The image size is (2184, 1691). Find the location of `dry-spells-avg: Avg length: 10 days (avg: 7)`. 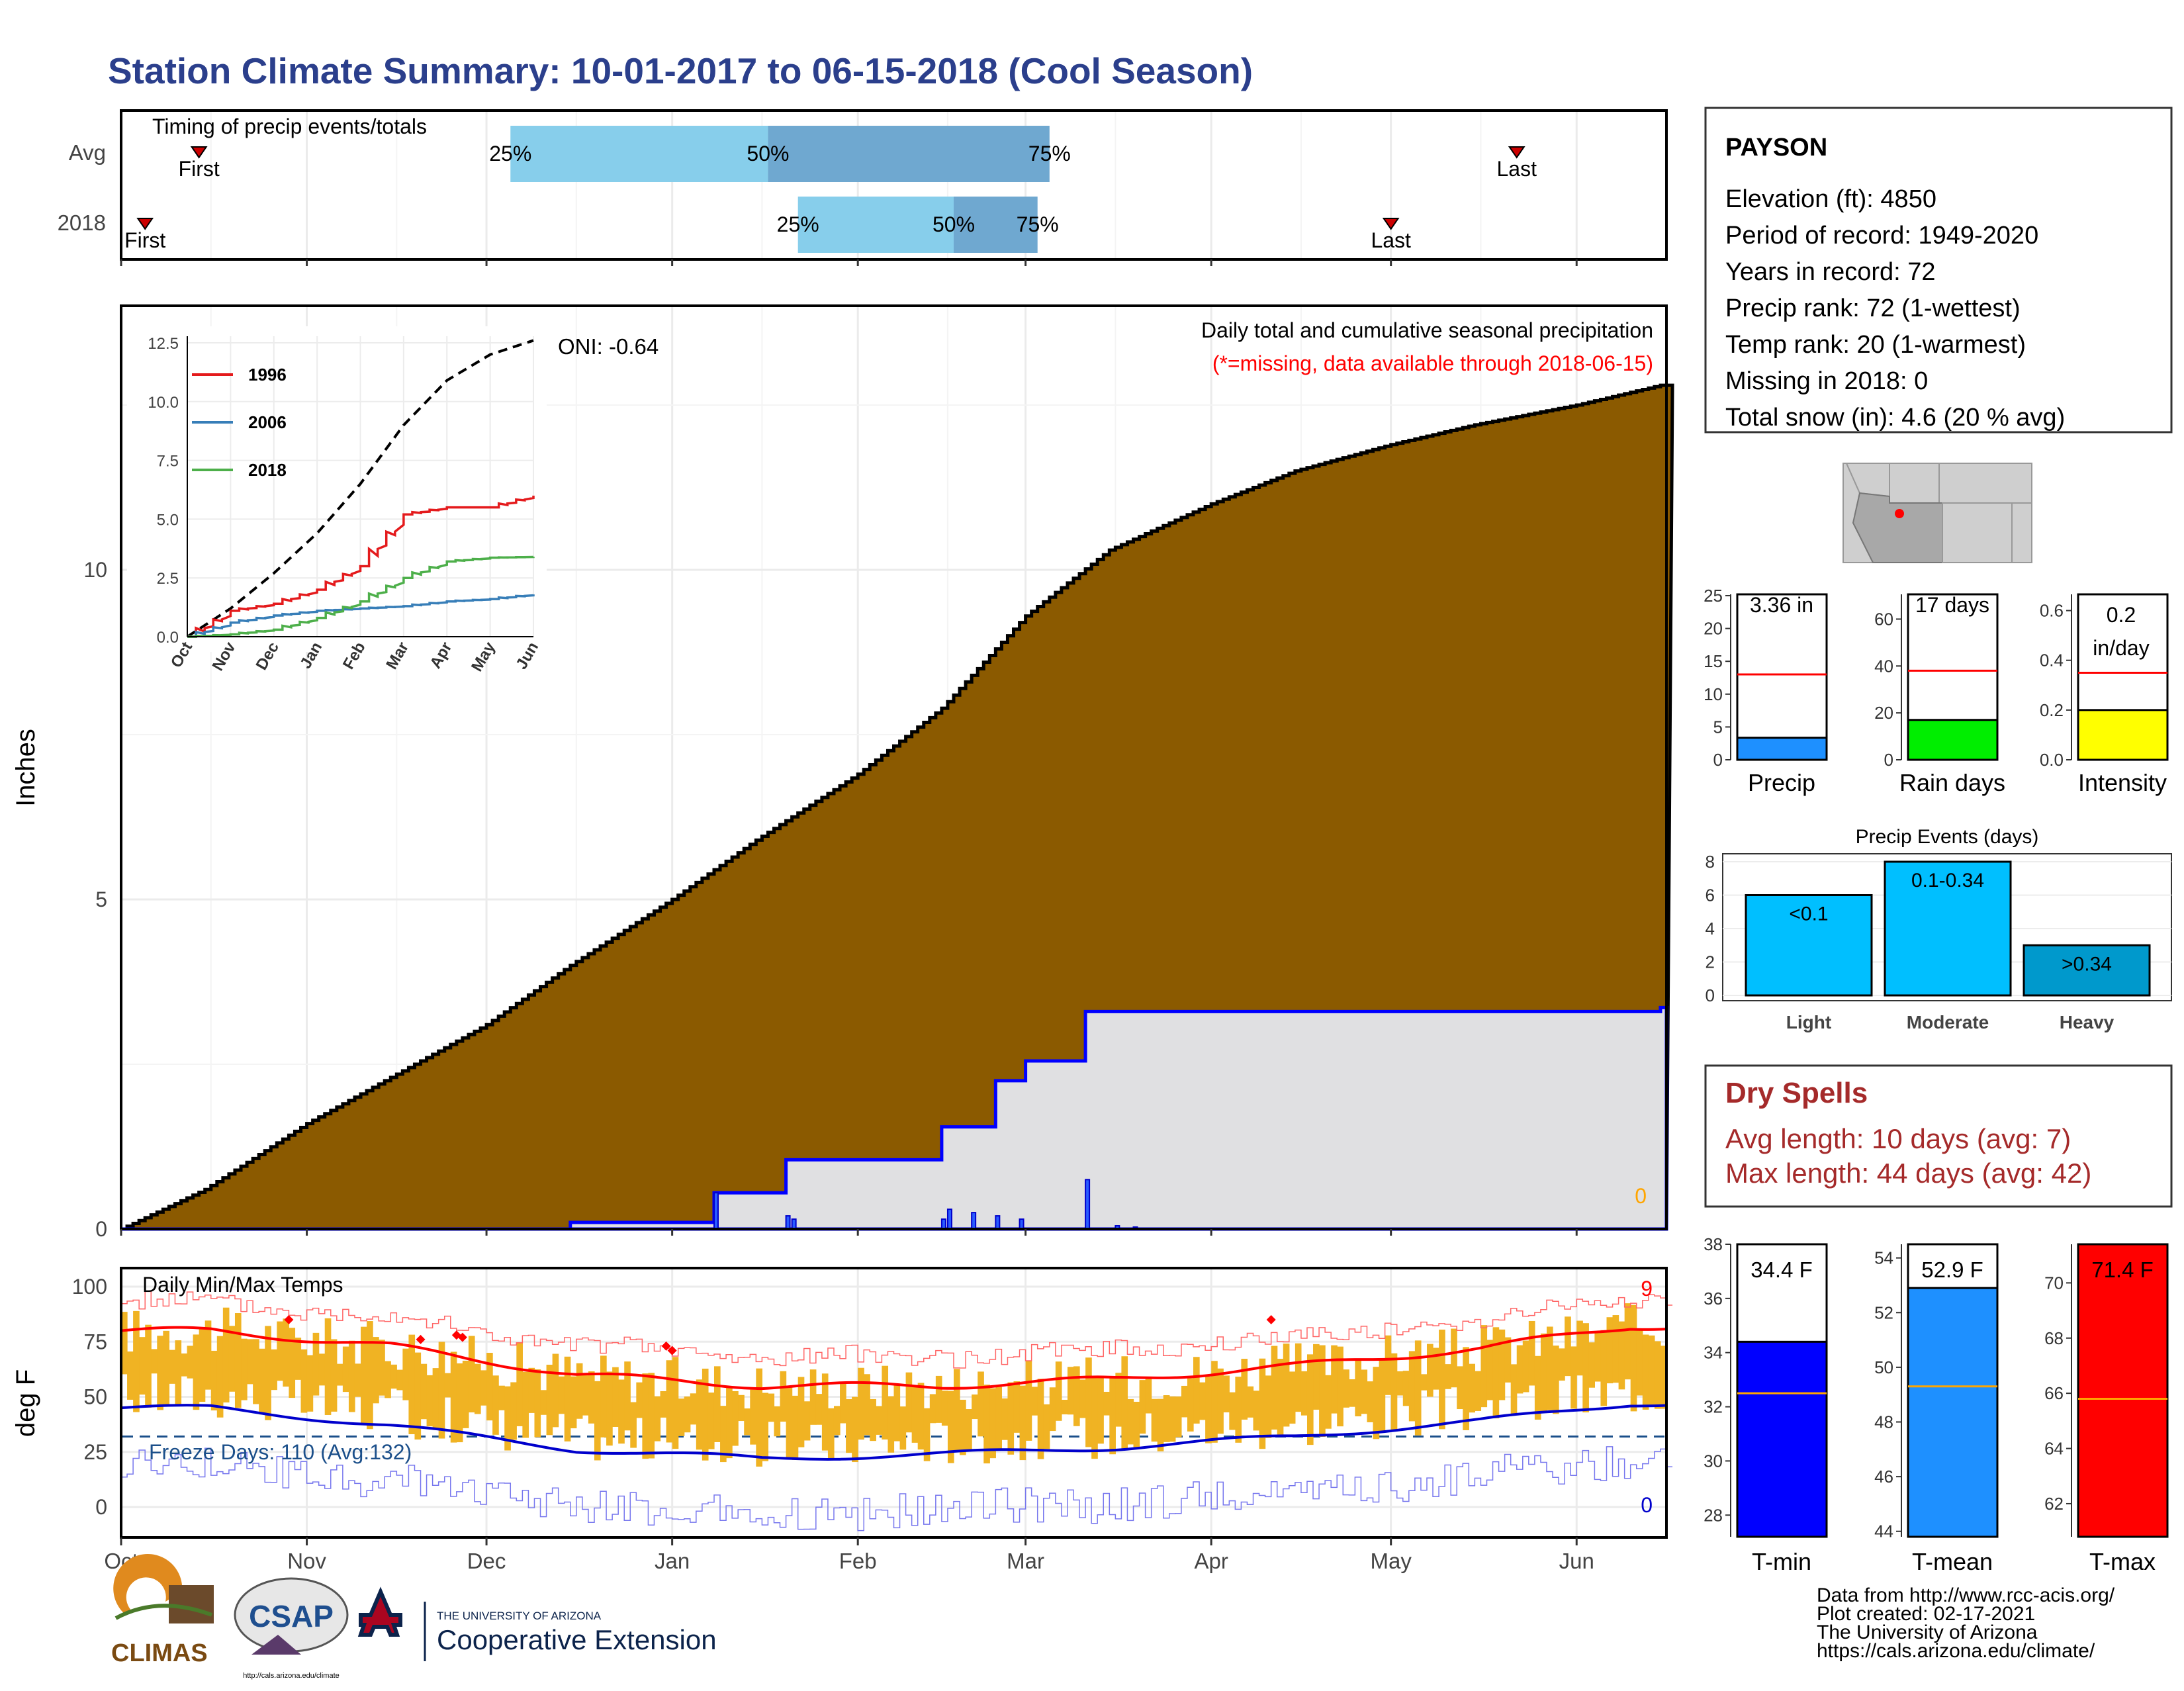

dry-spells-avg: Avg length: 10 days (avg: 7) is located at coordinates (1898, 1138).